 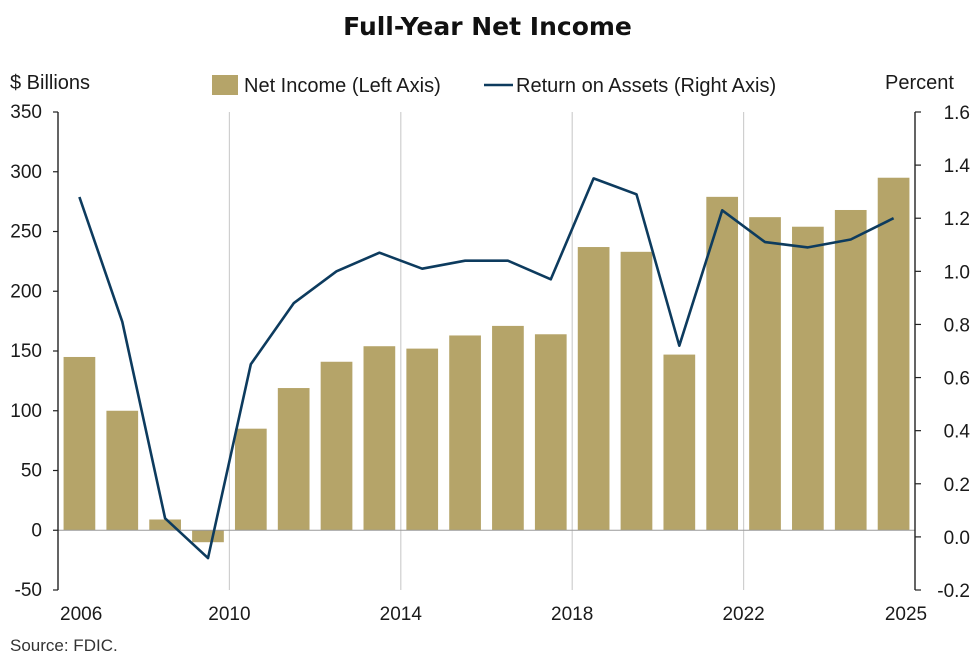 What do you see at coordinates (26, 411) in the screenshot?
I see `left-tick-label: 100` at bounding box center [26, 411].